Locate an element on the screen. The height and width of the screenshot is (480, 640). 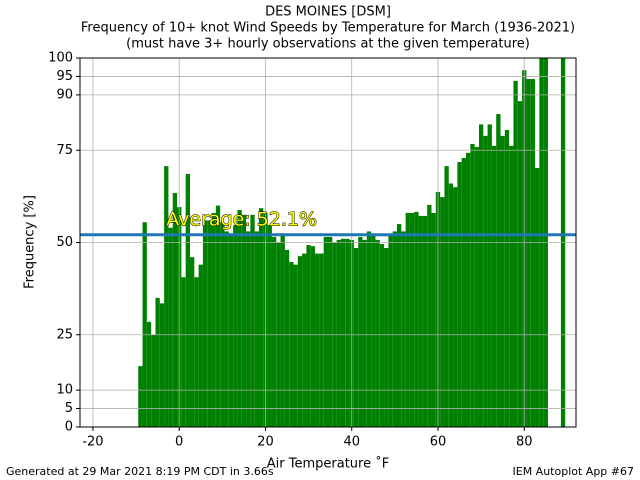
y-tick-label: 5 is located at coordinates (69, 408).